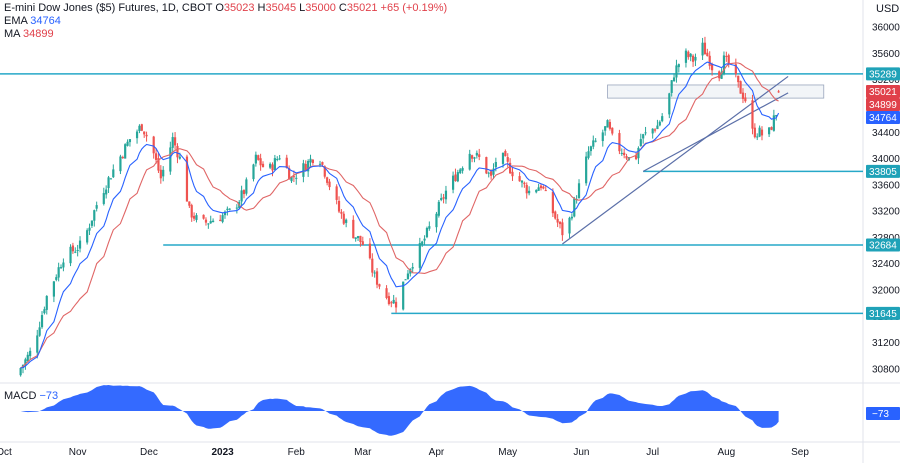 This screenshot has width=900, height=463. What do you see at coordinates (31, 396) in the screenshot?
I see `legend-macd-row: MACD −73` at bounding box center [31, 396].